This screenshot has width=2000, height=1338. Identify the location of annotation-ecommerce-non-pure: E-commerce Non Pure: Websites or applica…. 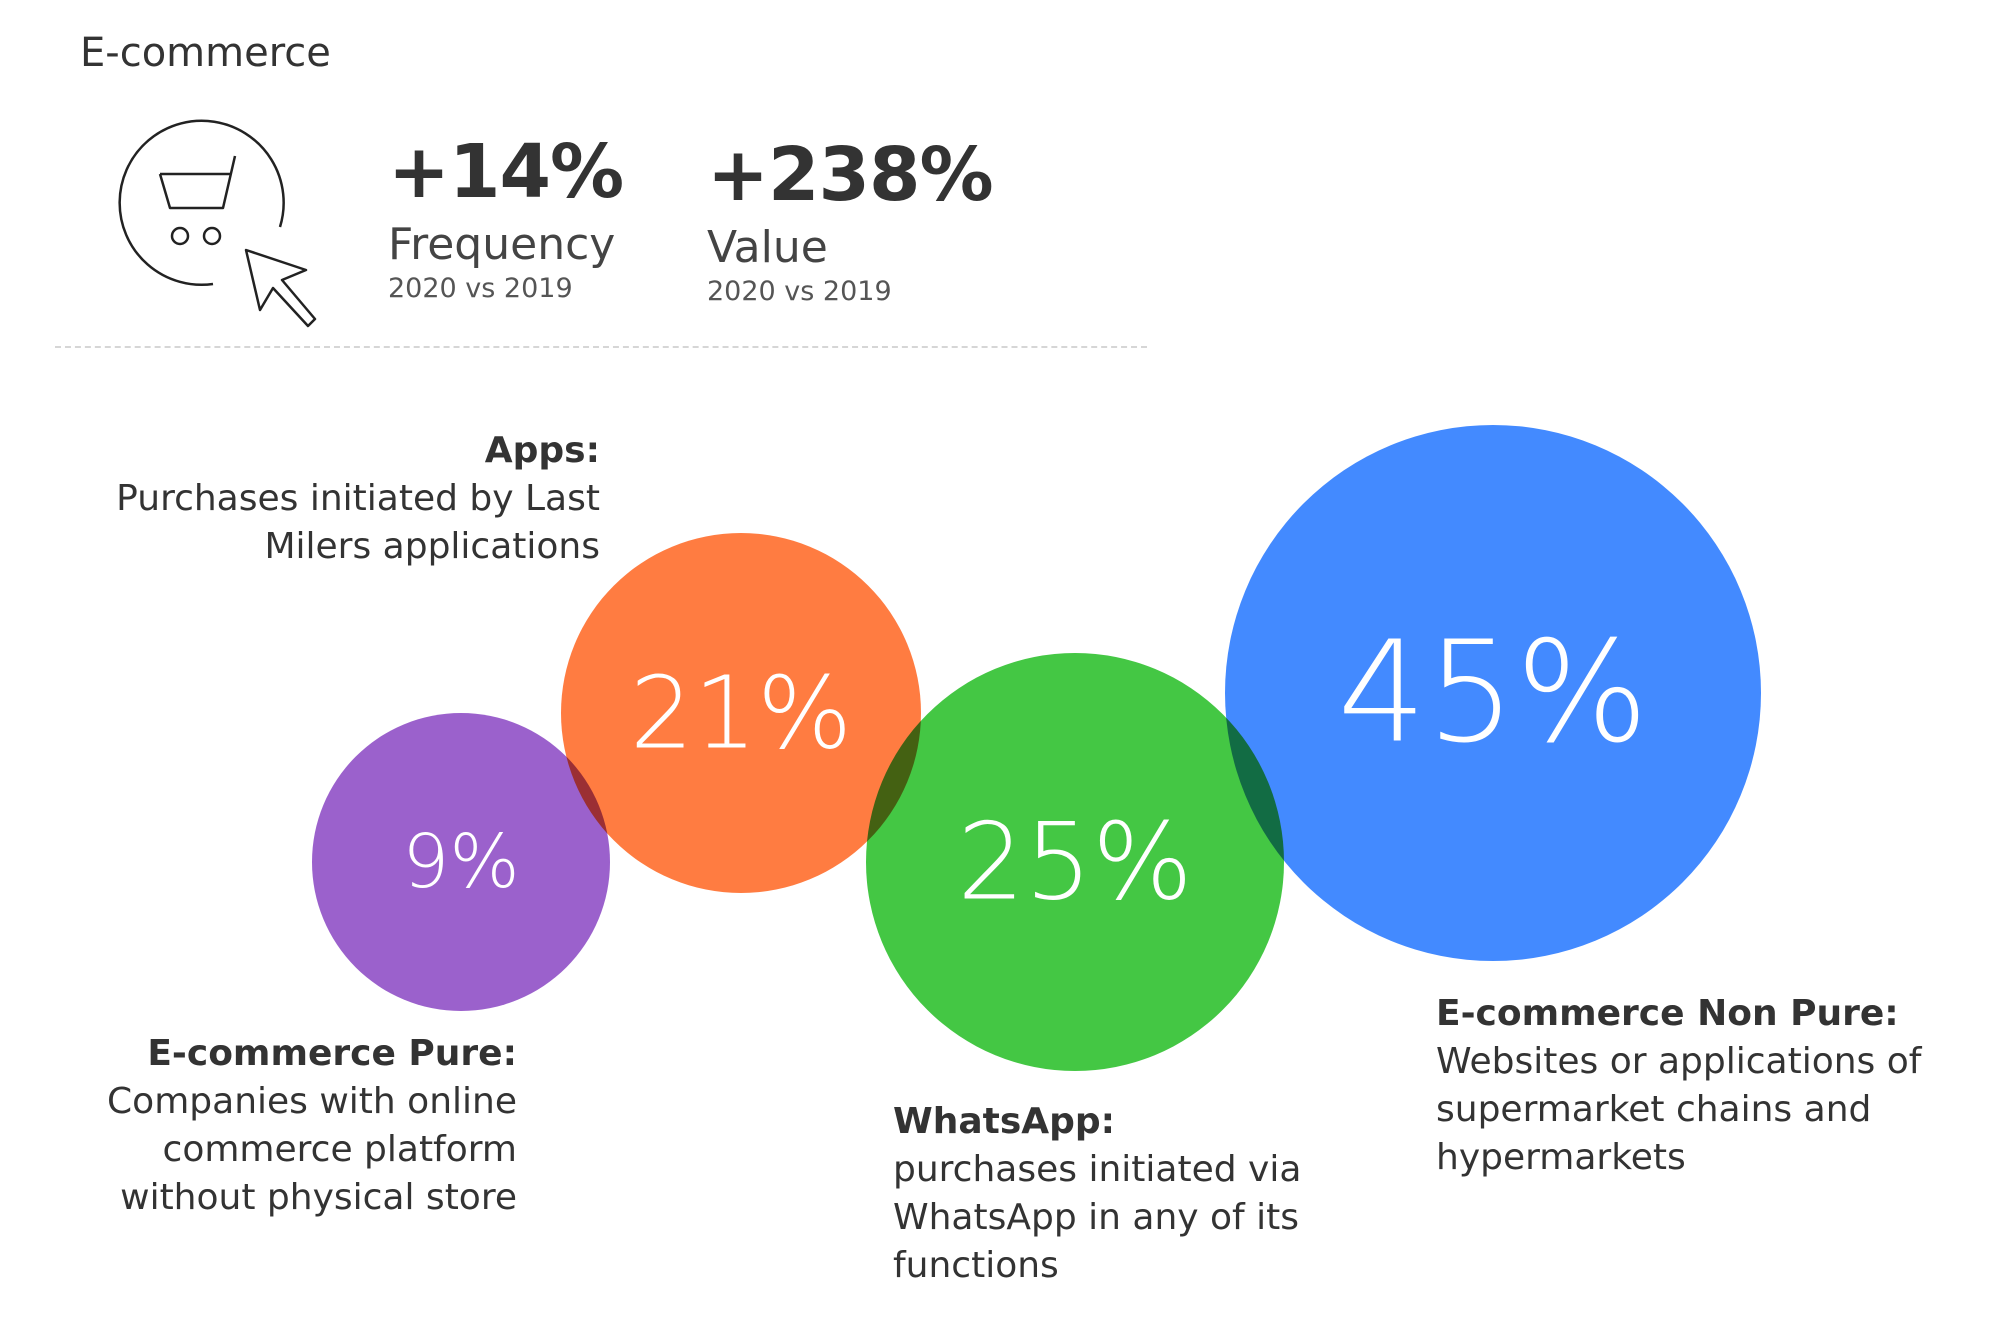
(1678, 1086).